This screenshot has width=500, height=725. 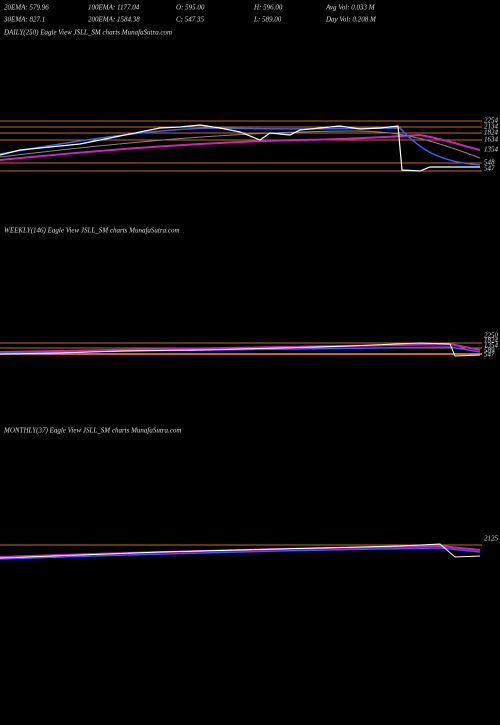 I want to click on header-stat: 100EMA: 1177.04, so click(x=114, y=8).